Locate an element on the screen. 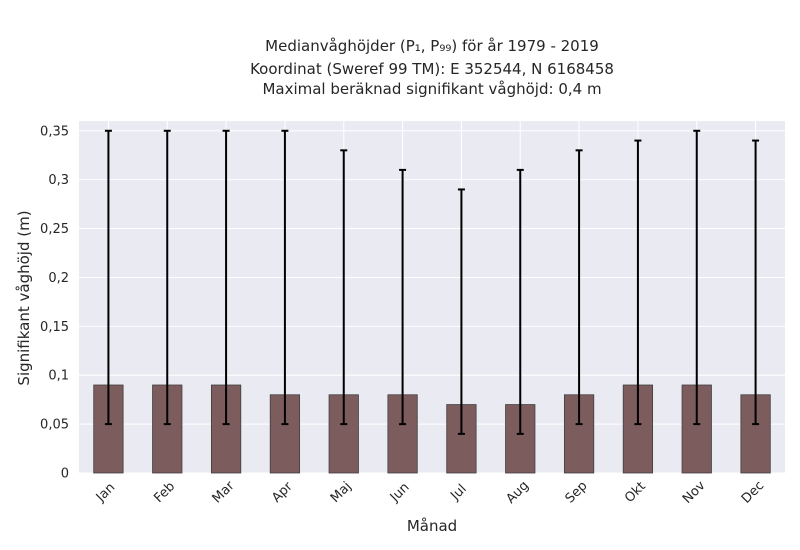 The width and height of the screenshot is (800, 550). x-tick-label: Feb is located at coordinates (164, 492).